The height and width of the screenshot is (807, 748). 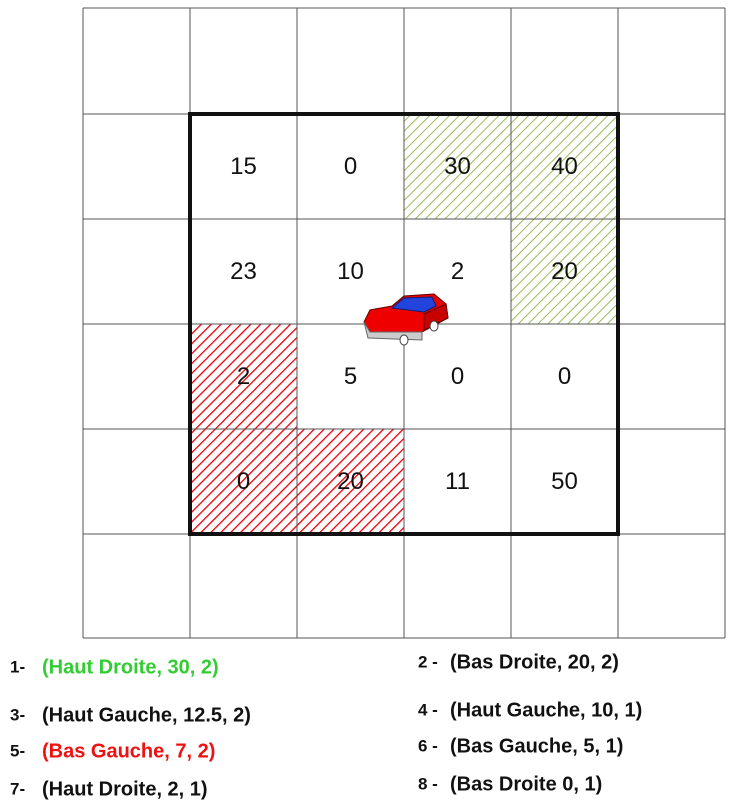 What do you see at coordinates (526, 784) in the screenshot?
I see `legend-text: (Bas Droite 0, 1)` at bounding box center [526, 784].